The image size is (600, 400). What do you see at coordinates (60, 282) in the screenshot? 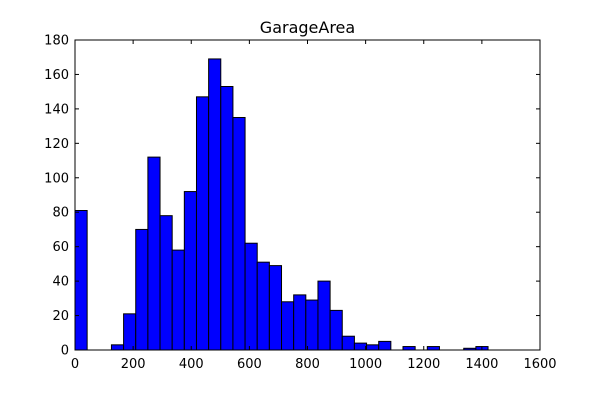
I see `y-tick-label: 40` at bounding box center [60, 282].